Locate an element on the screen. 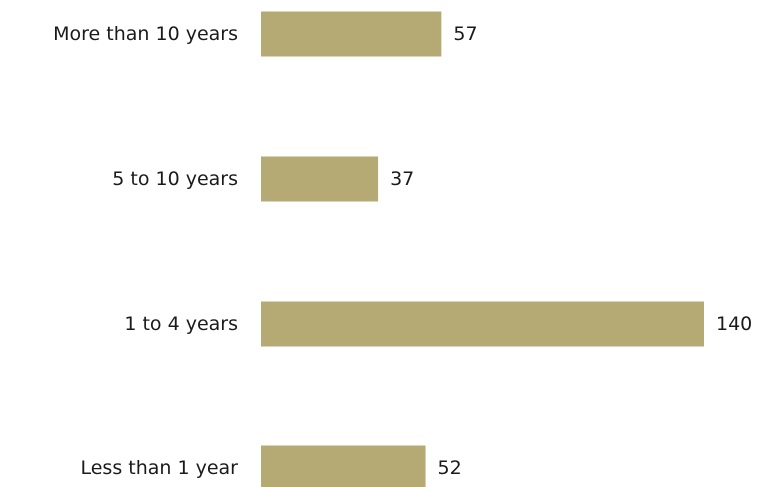 This screenshot has width=776, height=487. value-label-5-to-10-years: 37 is located at coordinates (402, 179).